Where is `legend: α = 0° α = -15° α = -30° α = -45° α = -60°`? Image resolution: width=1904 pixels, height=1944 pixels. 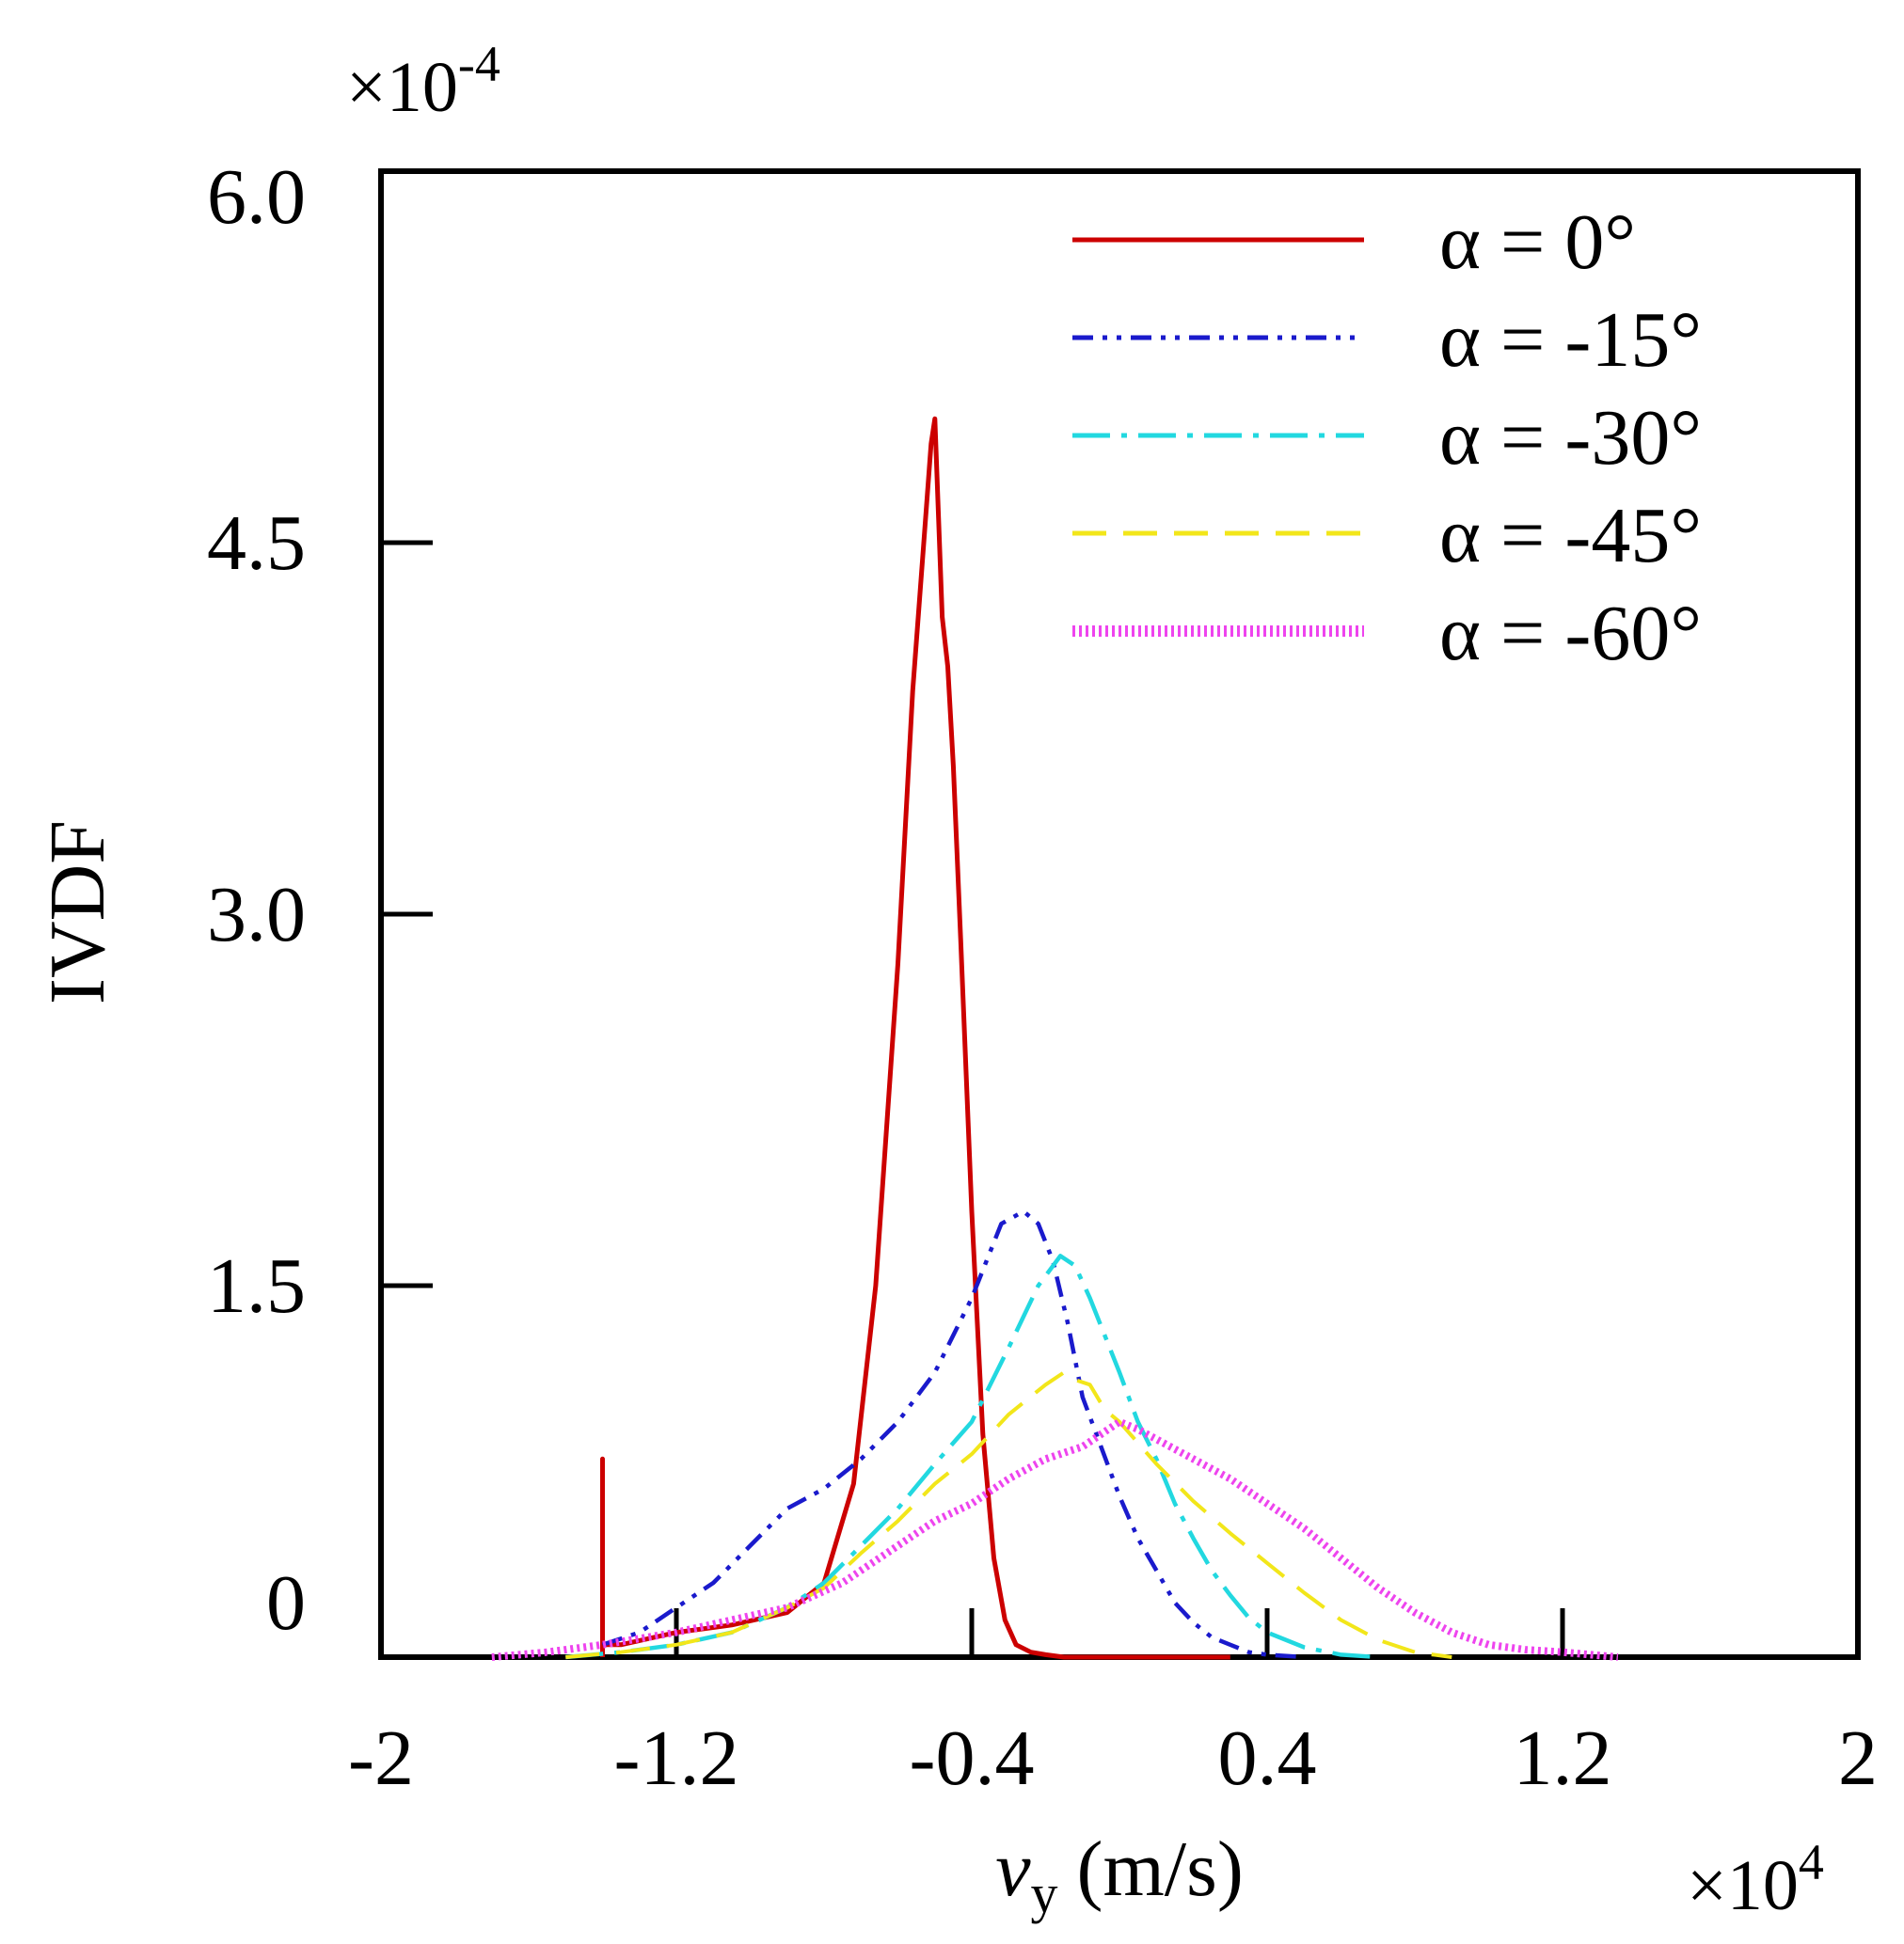
legend: α = 0° α = -15° α = -30° α = -45° α = -60° is located at coordinates (1387, 437).